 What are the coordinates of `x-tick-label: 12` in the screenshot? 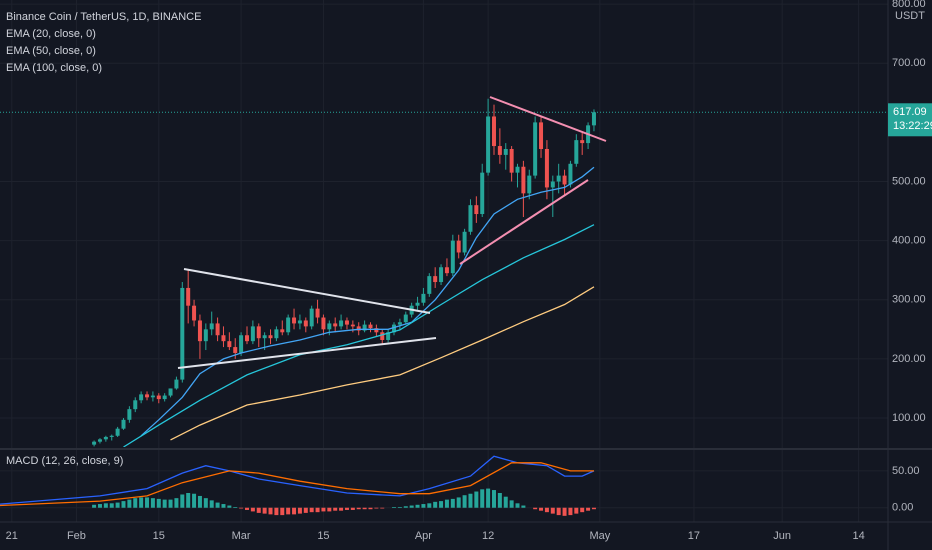 It's located at (488, 536).